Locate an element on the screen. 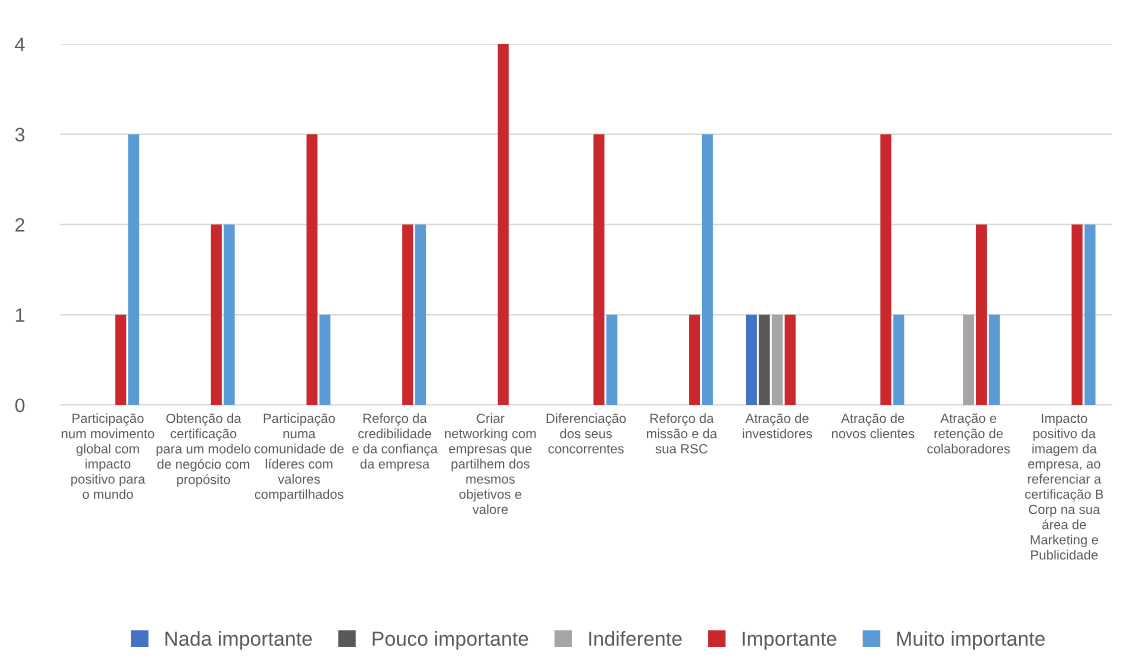 This screenshot has height=668, width=1132. x-tick-label: Atração e retenção de colaboradores is located at coordinates (968, 433).